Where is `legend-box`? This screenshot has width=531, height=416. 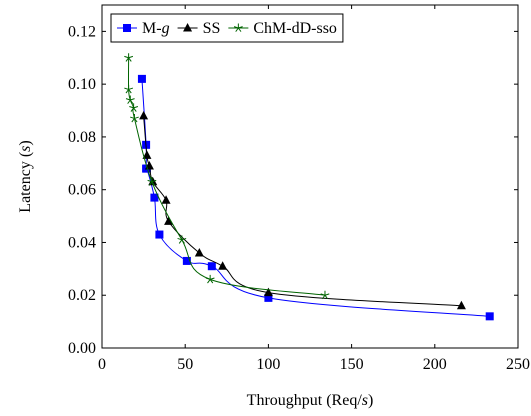 legend-box is located at coordinates (227, 28).